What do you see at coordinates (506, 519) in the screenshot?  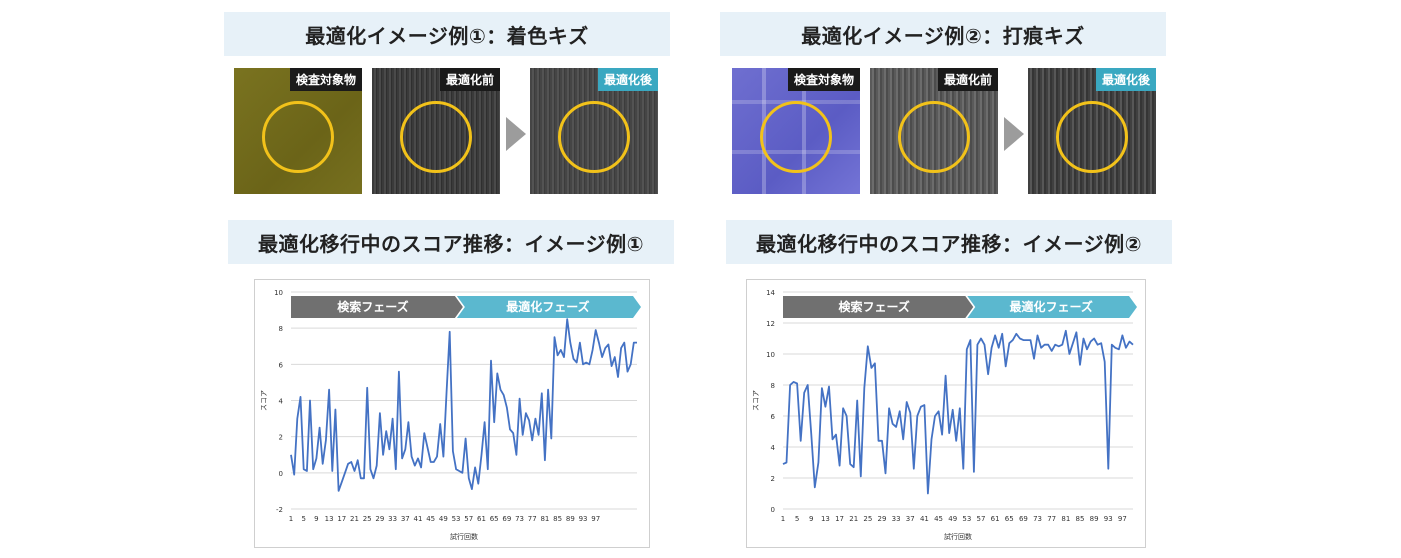 I see `x-tick-label: 69` at bounding box center [506, 519].